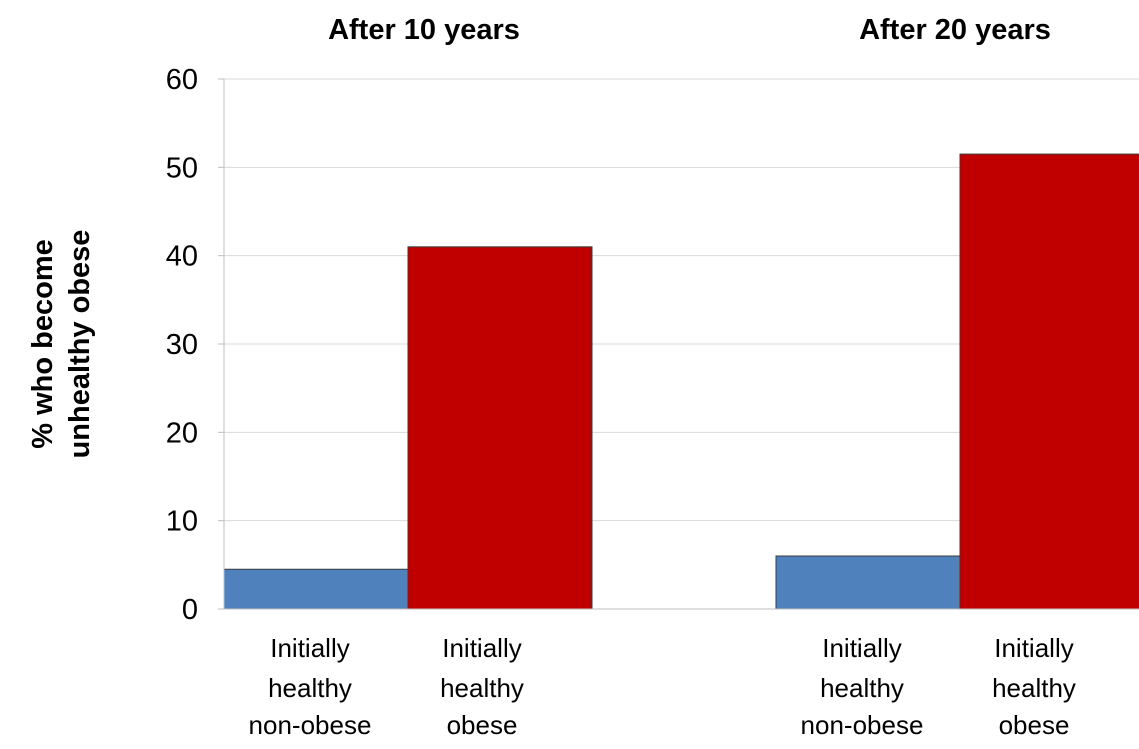 The width and height of the screenshot is (1139, 749). What do you see at coordinates (182, 522) in the screenshot?
I see `y-tick-label-10: 10` at bounding box center [182, 522].